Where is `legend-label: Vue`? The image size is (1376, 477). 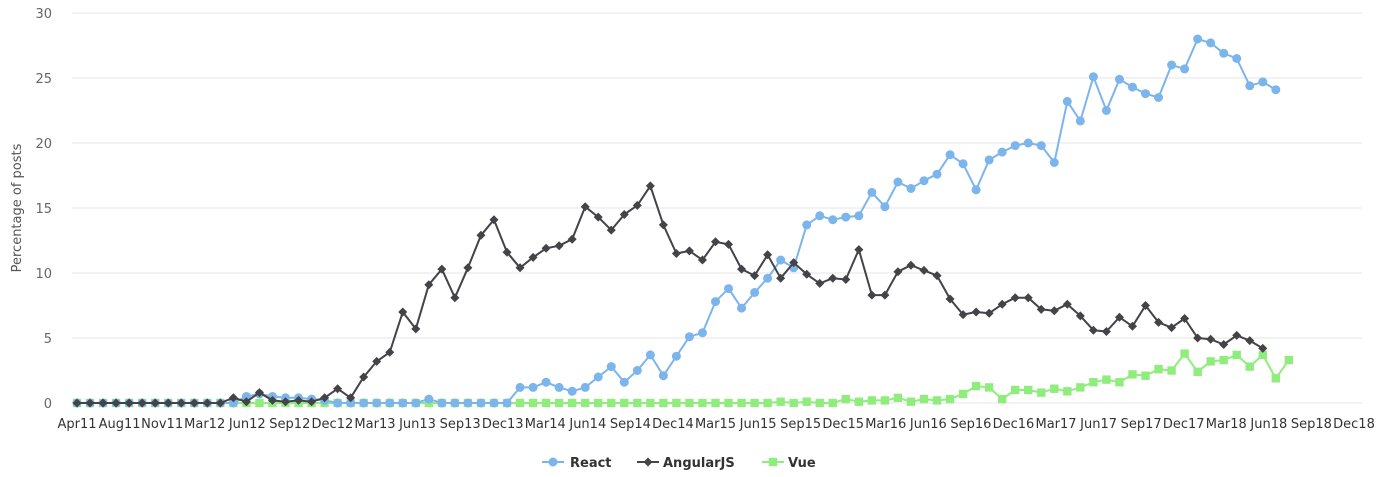 legend-label: Vue is located at coordinates (802, 463).